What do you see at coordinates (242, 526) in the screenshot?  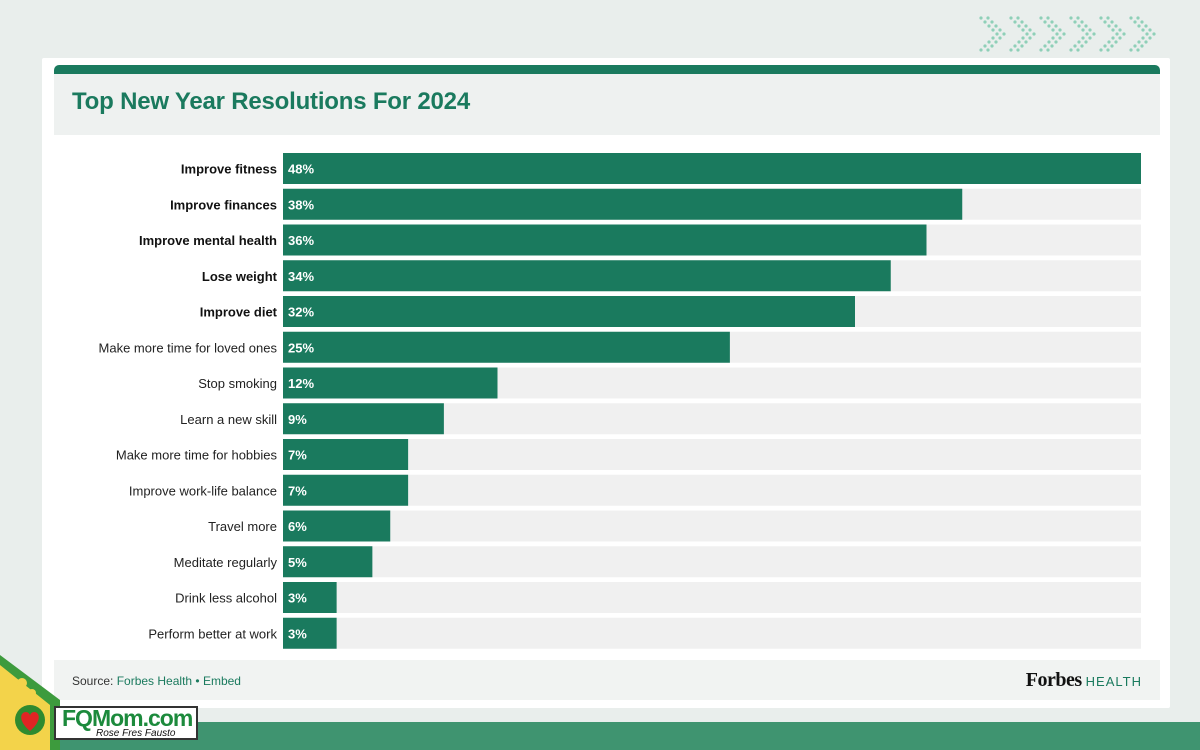 I see `category-label: Travel more` at bounding box center [242, 526].